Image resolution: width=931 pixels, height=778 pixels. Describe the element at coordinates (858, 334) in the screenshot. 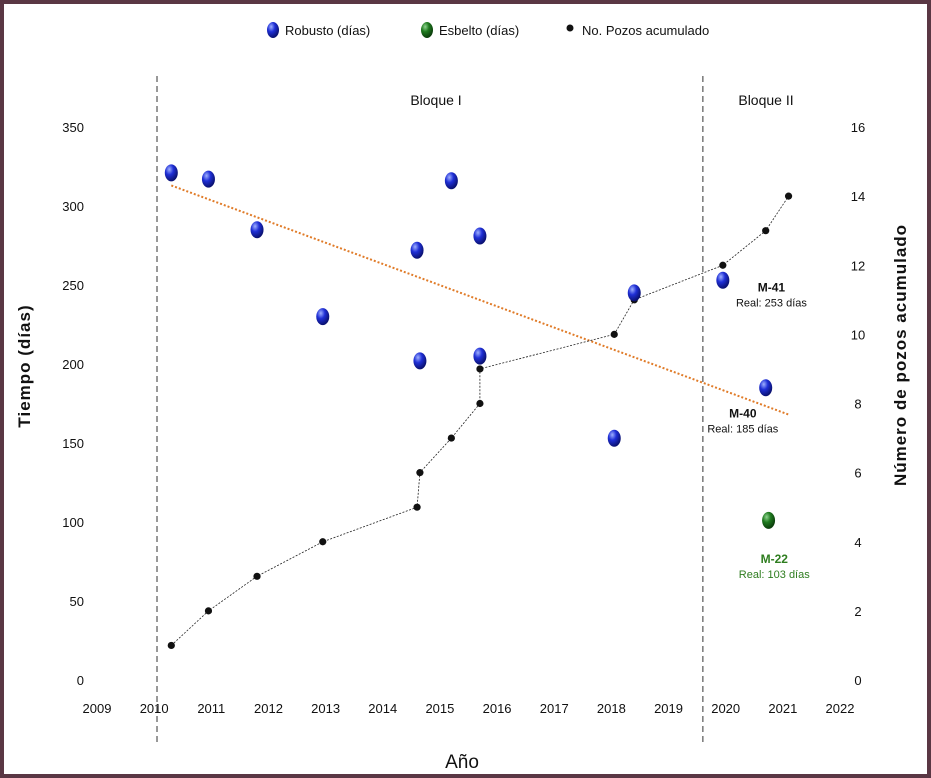

I see `y-right-tick-label: 10` at that location.